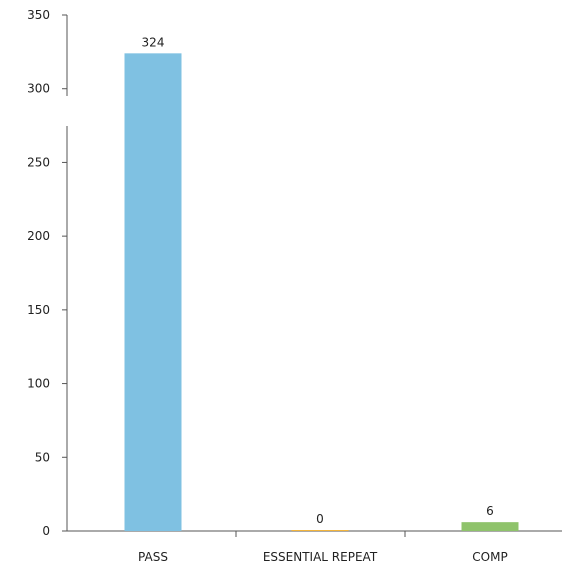 This screenshot has width=562, height=574. What do you see at coordinates (38, 15) in the screenshot?
I see `y-tick-label: 350` at bounding box center [38, 15].